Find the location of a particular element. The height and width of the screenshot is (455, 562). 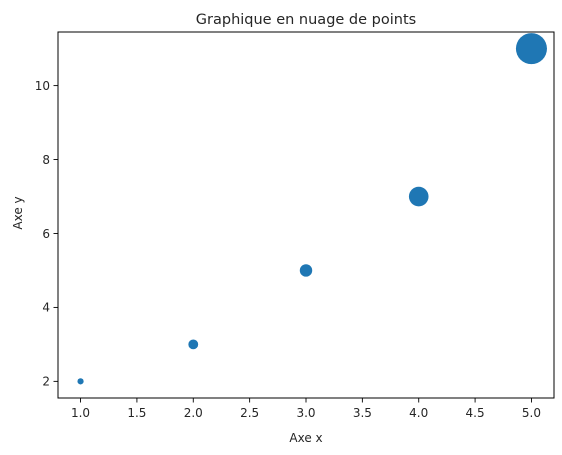

x-tick-label: 4.5 is located at coordinates (475, 413).